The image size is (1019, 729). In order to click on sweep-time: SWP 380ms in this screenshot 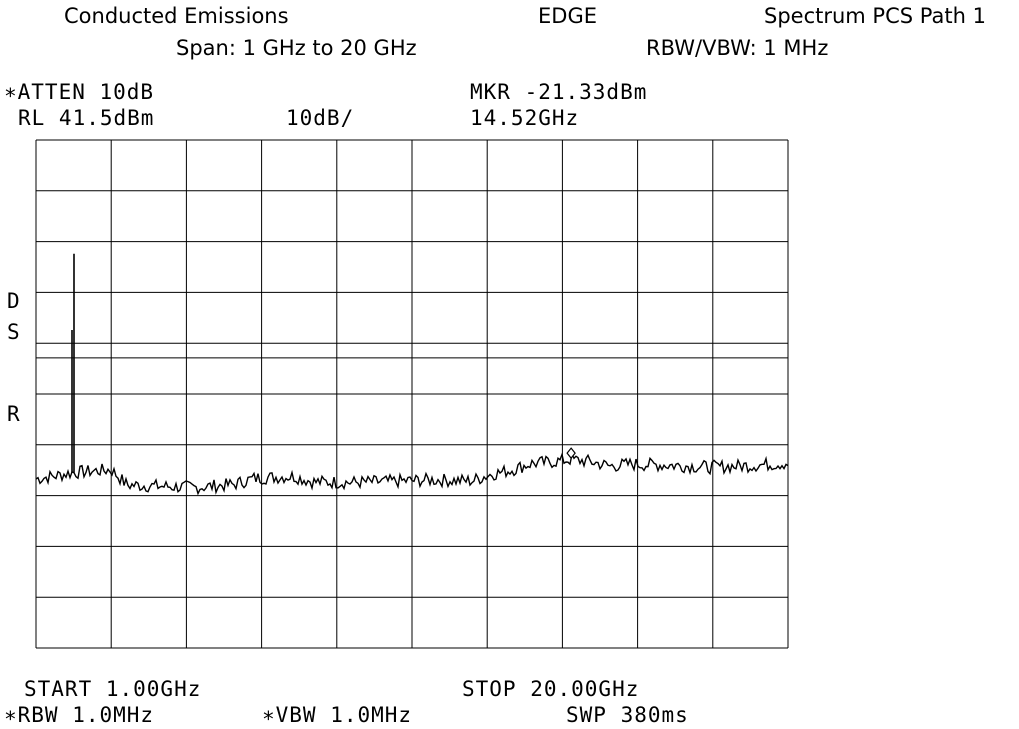, I will do `click(627, 715)`.